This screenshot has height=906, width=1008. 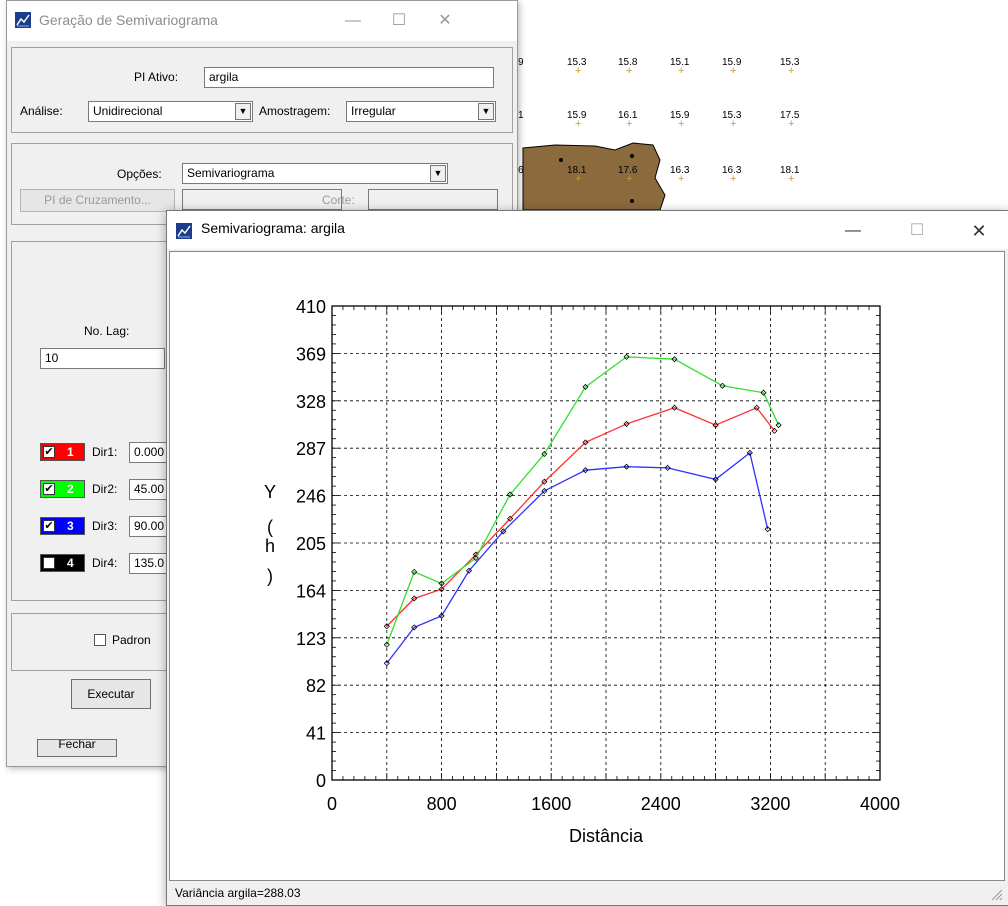 What do you see at coordinates (373, 111) in the screenshot?
I see `amostragem-value: Irregular` at bounding box center [373, 111].